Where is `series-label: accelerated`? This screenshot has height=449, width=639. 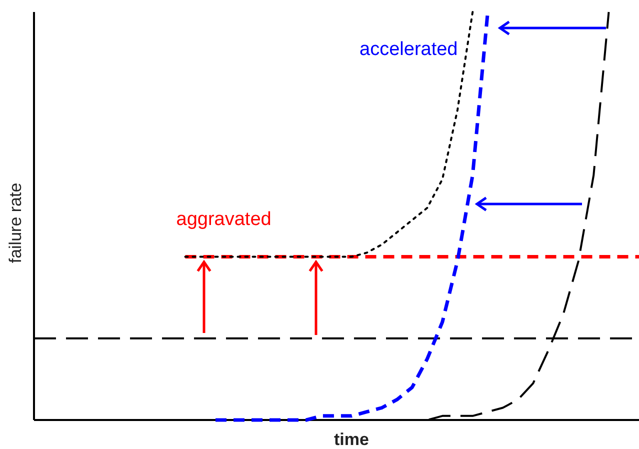
series-label: accelerated is located at coordinates (409, 49).